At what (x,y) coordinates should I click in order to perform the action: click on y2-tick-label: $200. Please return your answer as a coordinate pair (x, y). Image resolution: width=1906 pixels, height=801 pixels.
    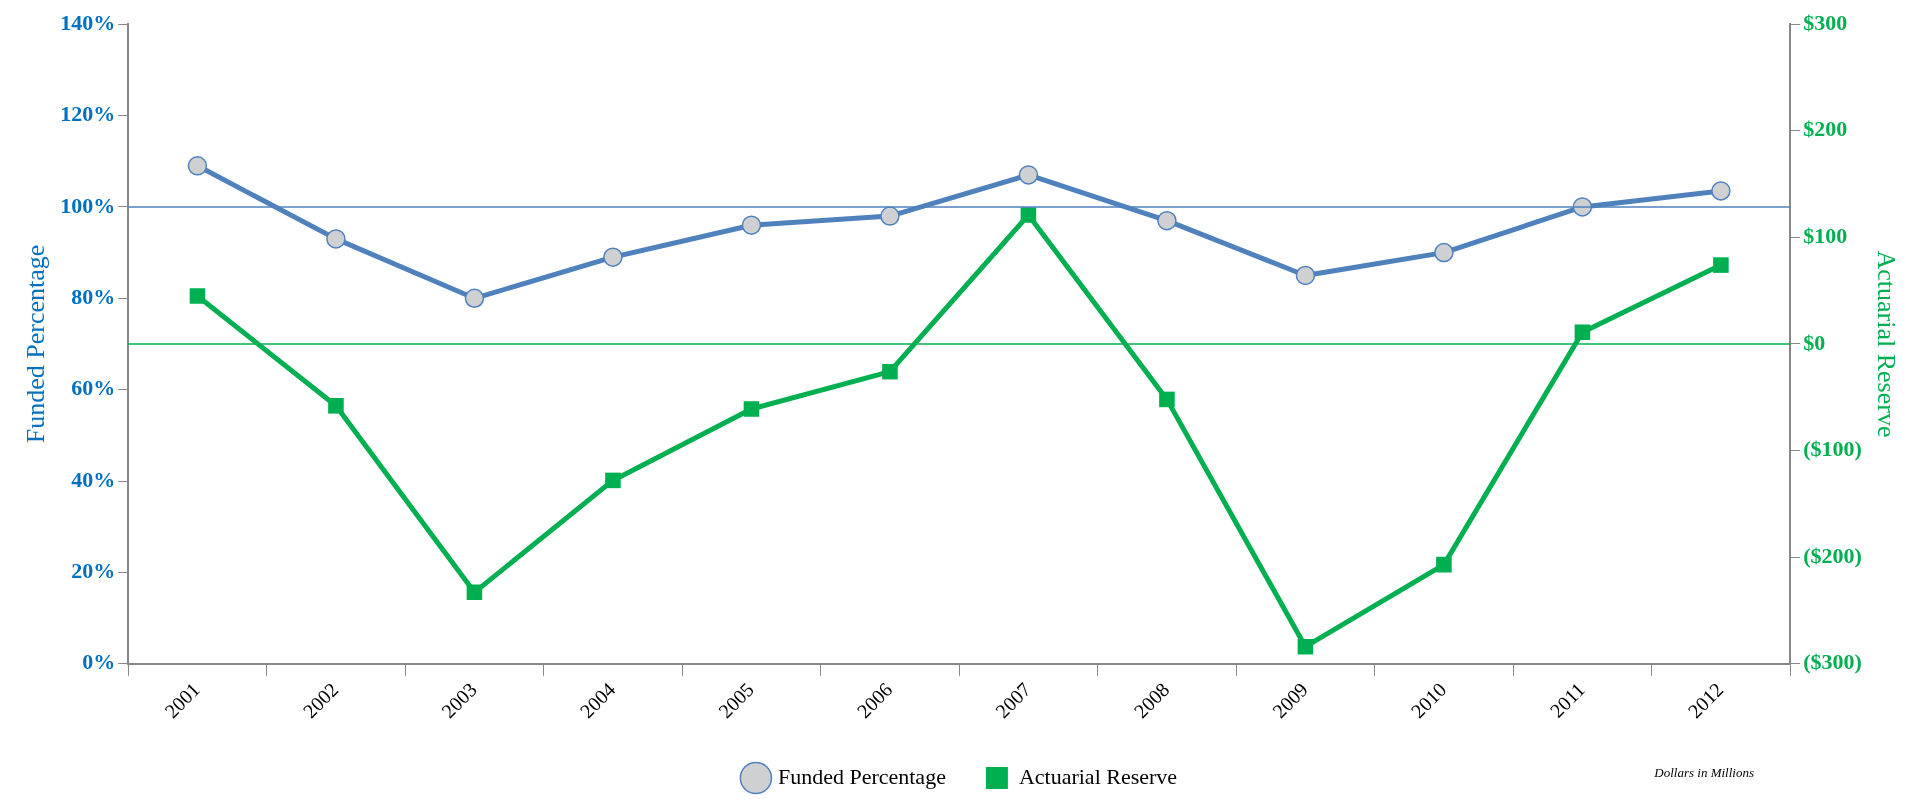
    Looking at the image, I should click on (1825, 129).